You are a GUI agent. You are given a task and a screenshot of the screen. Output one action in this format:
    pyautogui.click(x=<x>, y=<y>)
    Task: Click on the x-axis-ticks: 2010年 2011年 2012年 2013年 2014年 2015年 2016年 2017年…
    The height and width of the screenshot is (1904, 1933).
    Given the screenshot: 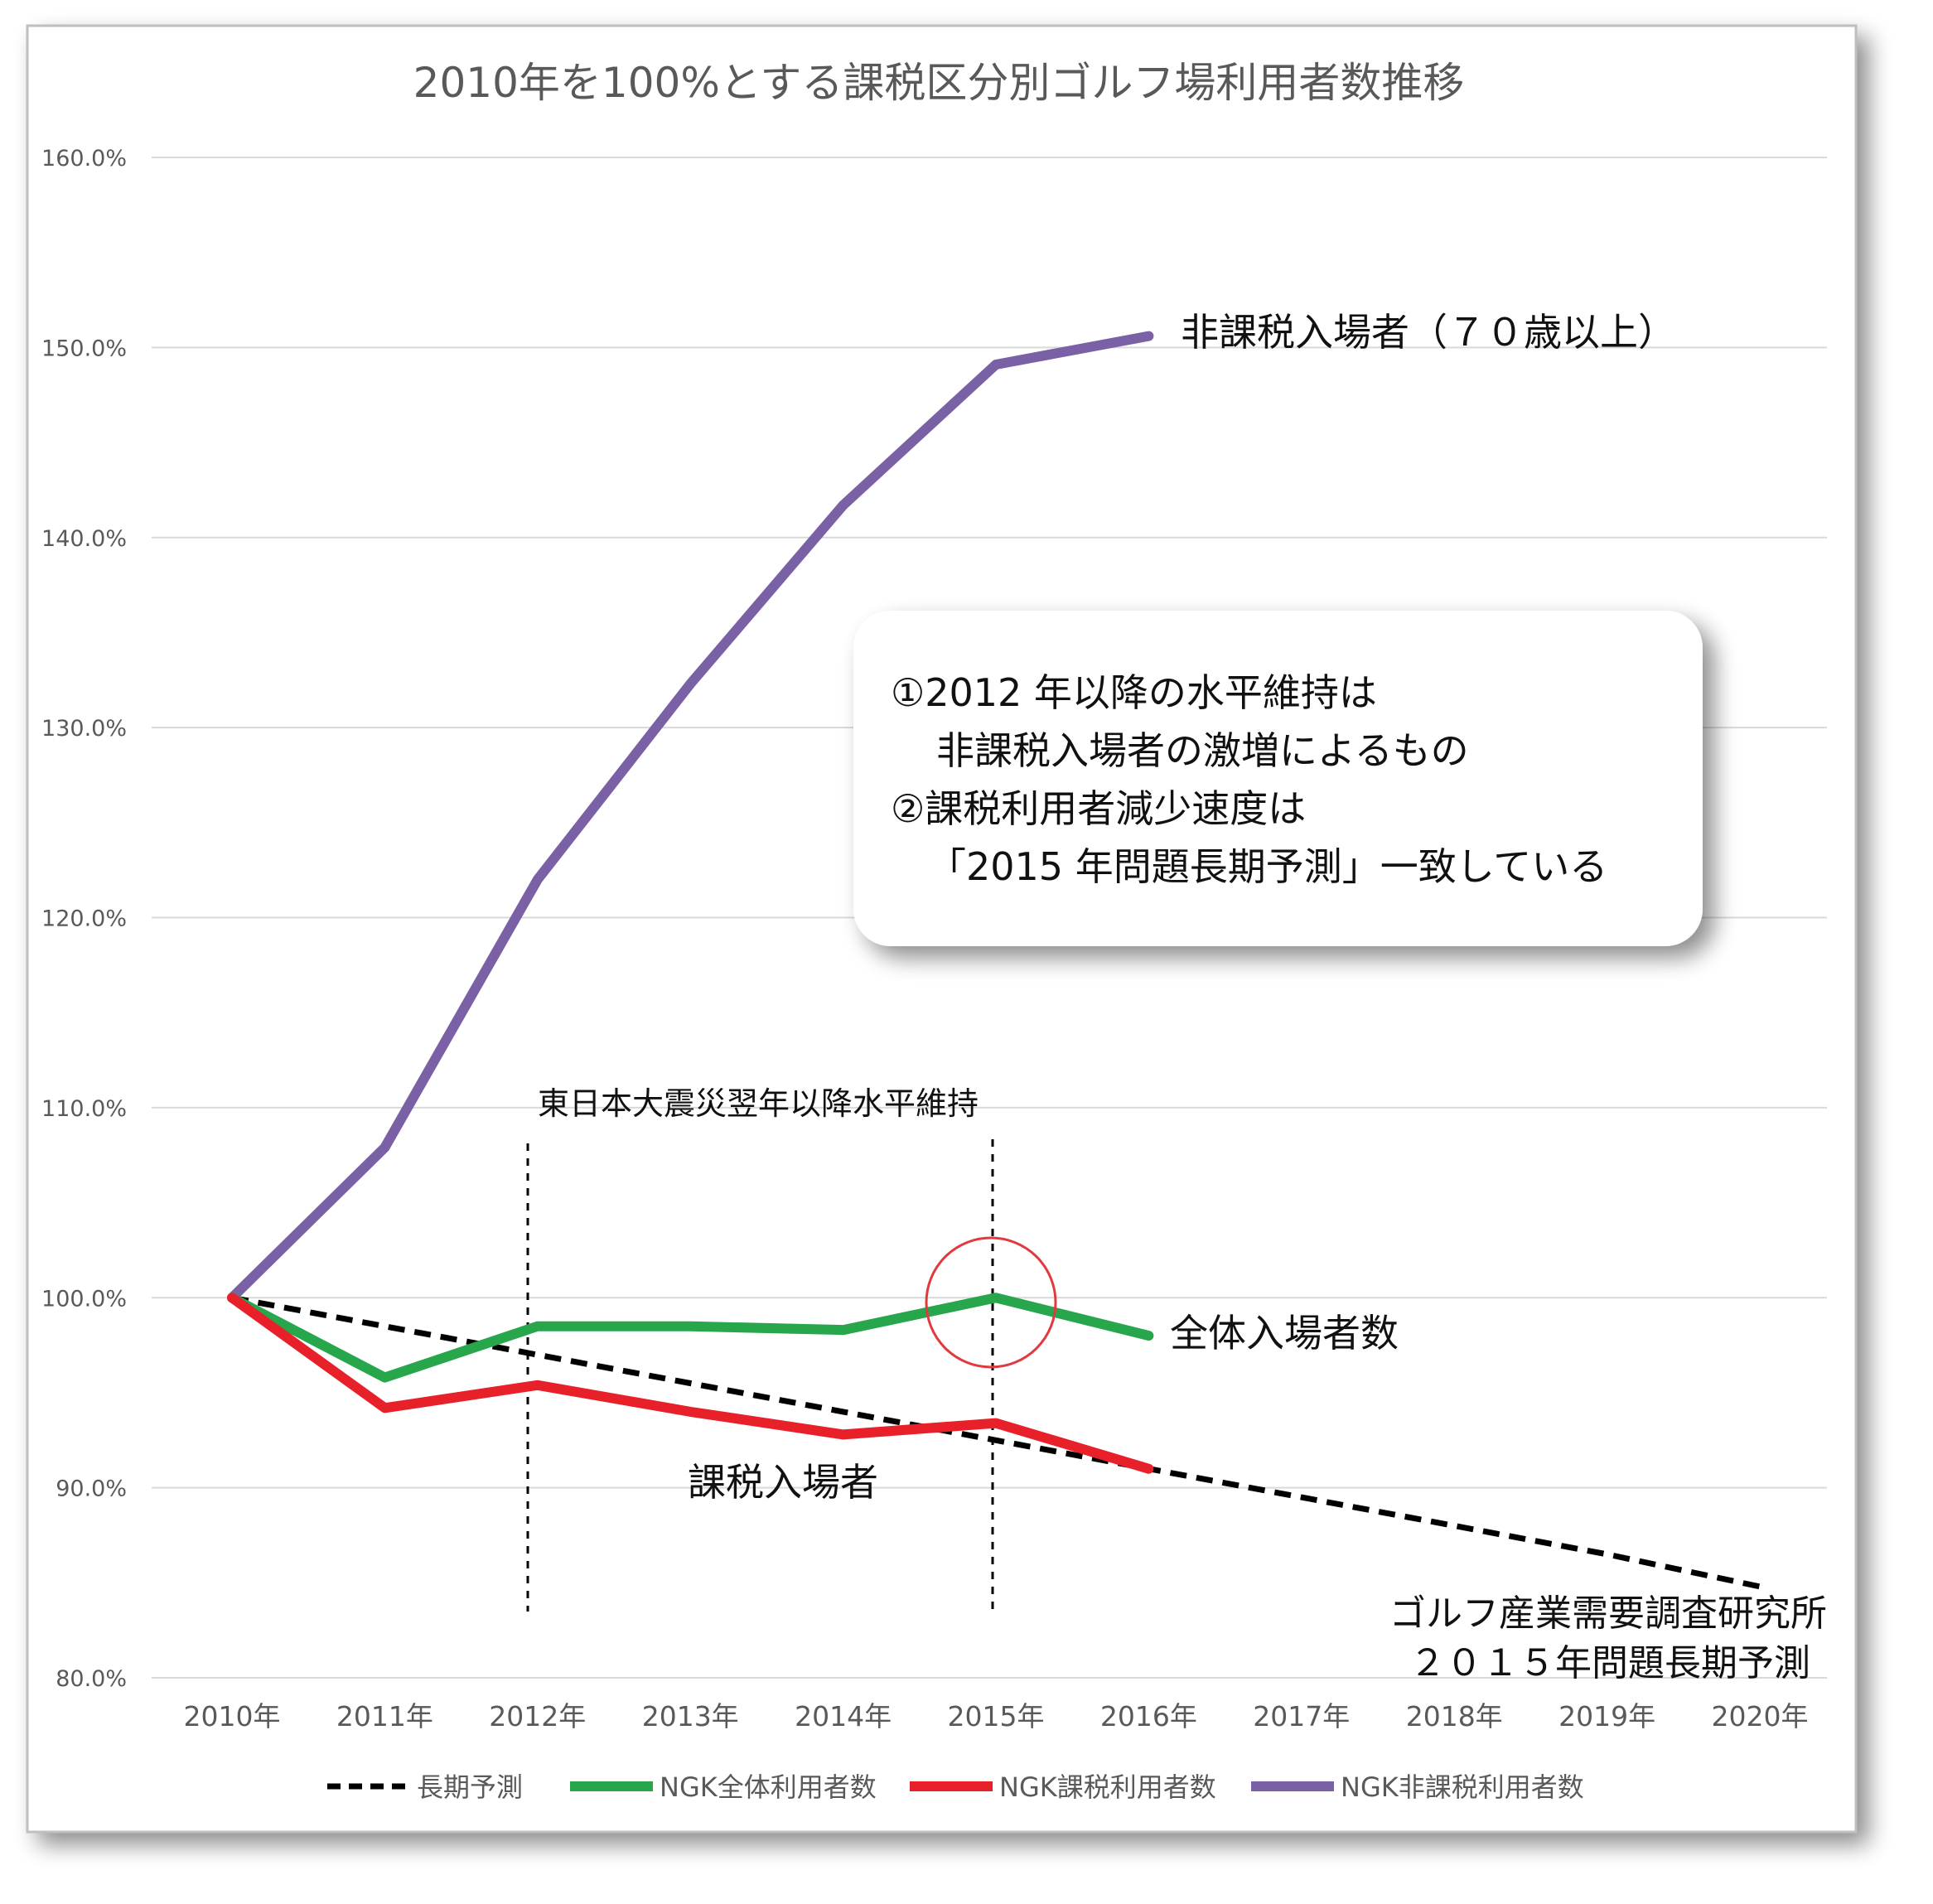 What is the action you would take?
    pyautogui.click(x=996, y=1716)
    